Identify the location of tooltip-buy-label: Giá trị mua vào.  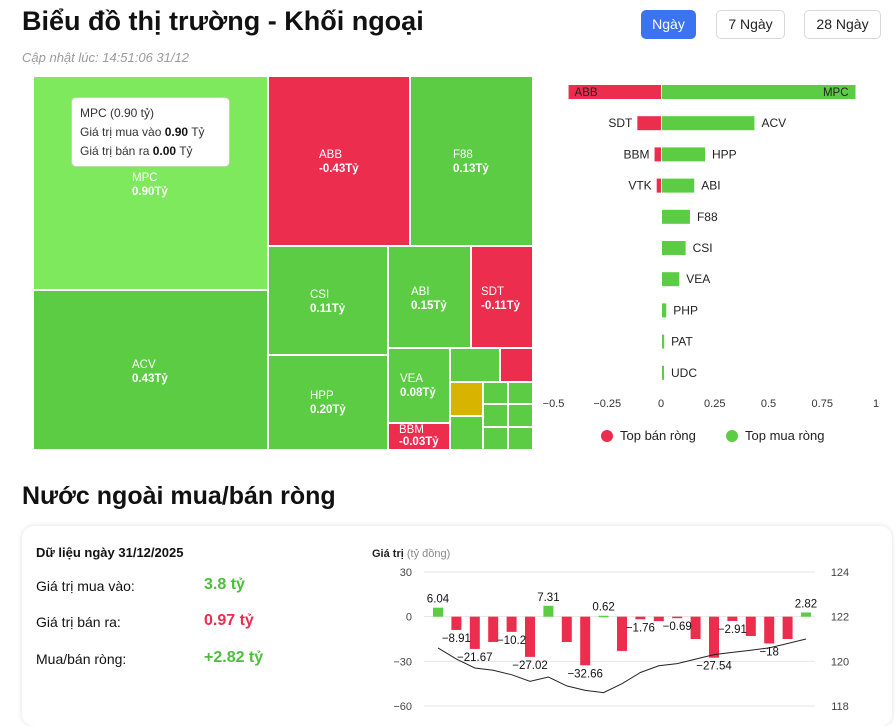
(121, 132).